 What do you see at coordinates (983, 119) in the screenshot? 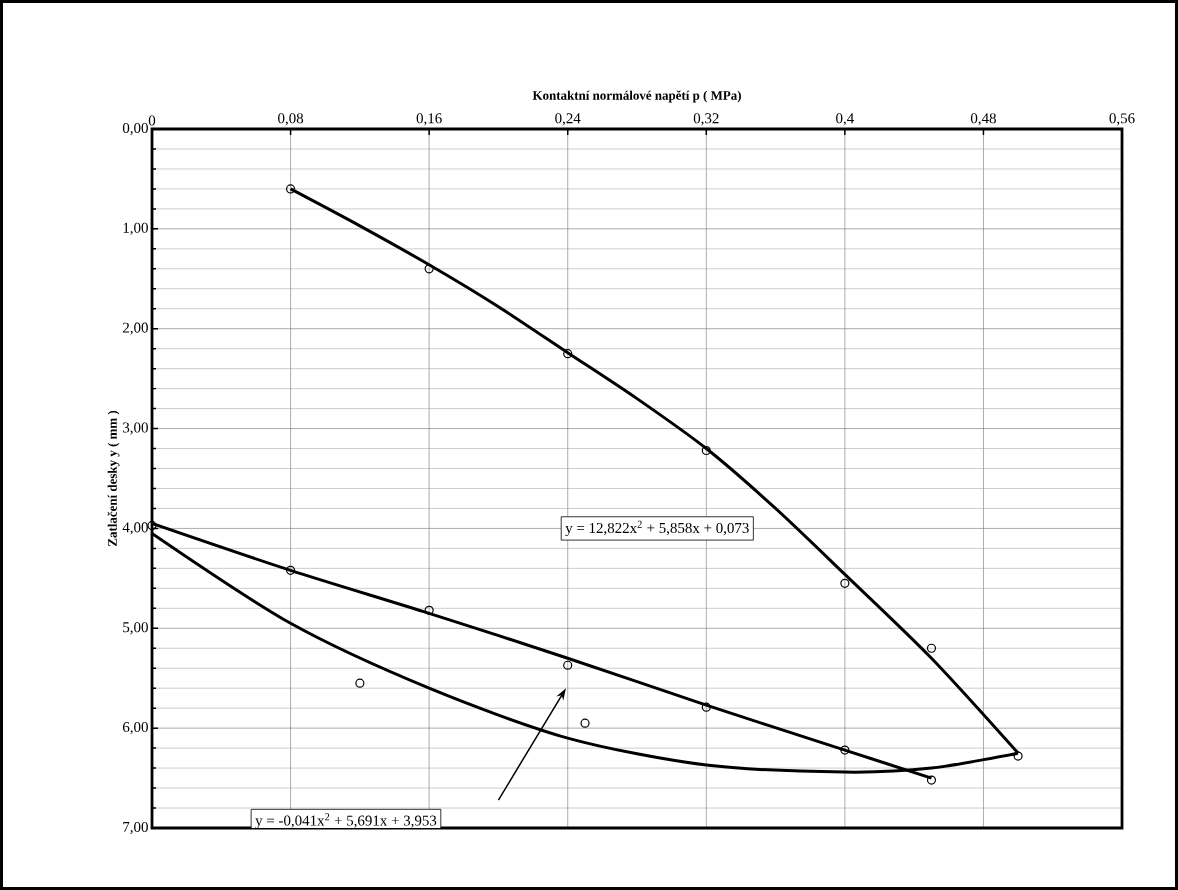
I see `x-tick-label: 0,48` at bounding box center [983, 119].